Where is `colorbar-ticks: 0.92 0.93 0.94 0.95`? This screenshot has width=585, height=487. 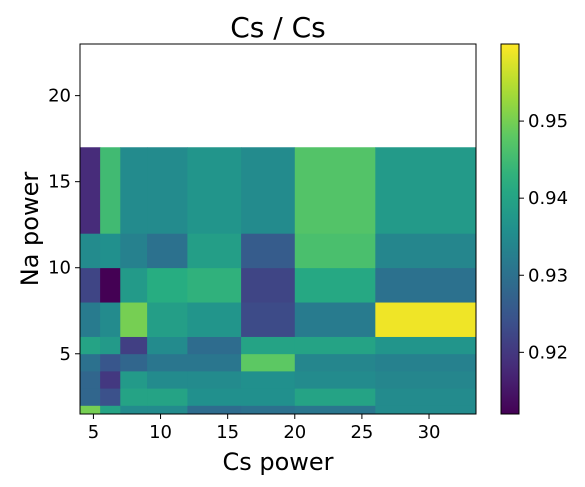 colorbar-ticks: 0.92 0.93 0.94 0.95 is located at coordinates (543, 237).